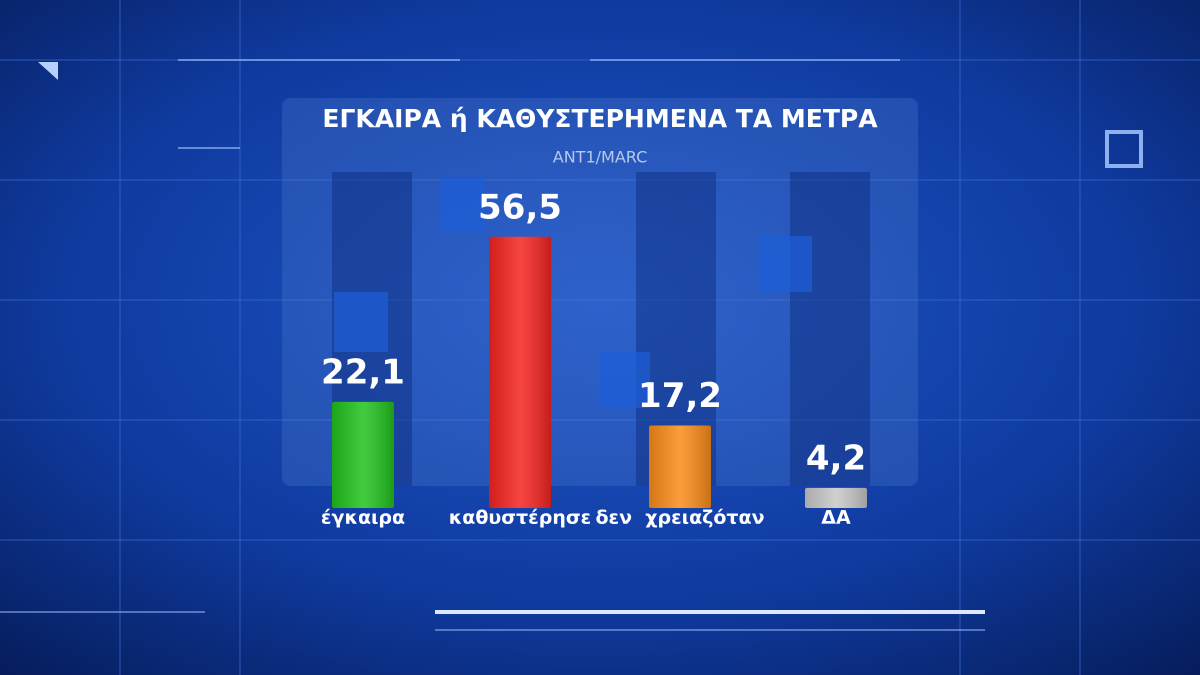  What do you see at coordinates (680, 396) in the screenshot?
I see `value-label: 17,2` at bounding box center [680, 396].